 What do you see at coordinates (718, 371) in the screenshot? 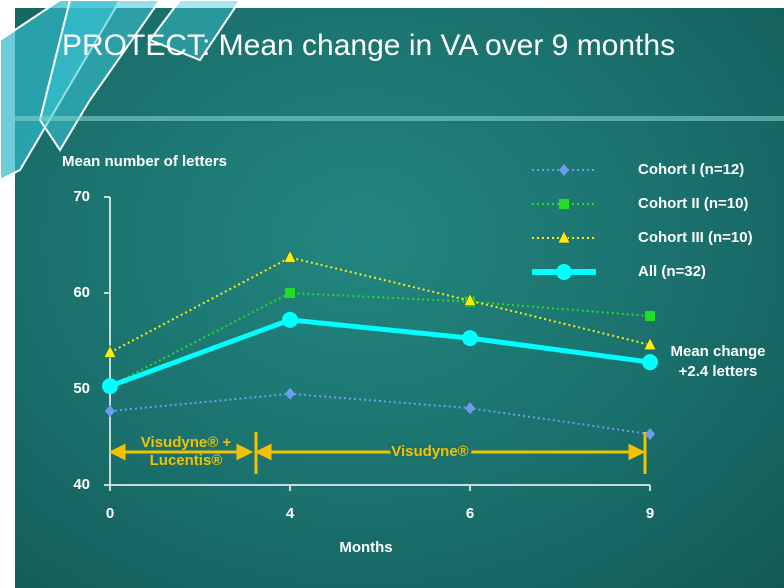
I see `annotation: +2.4 letters` at bounding box center [718, 371].